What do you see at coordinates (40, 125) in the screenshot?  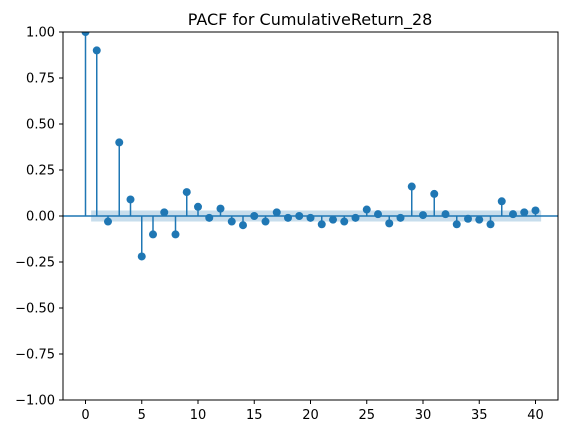 I see `y-tick-label-2: 0.50` at bounding box center [40, 125].